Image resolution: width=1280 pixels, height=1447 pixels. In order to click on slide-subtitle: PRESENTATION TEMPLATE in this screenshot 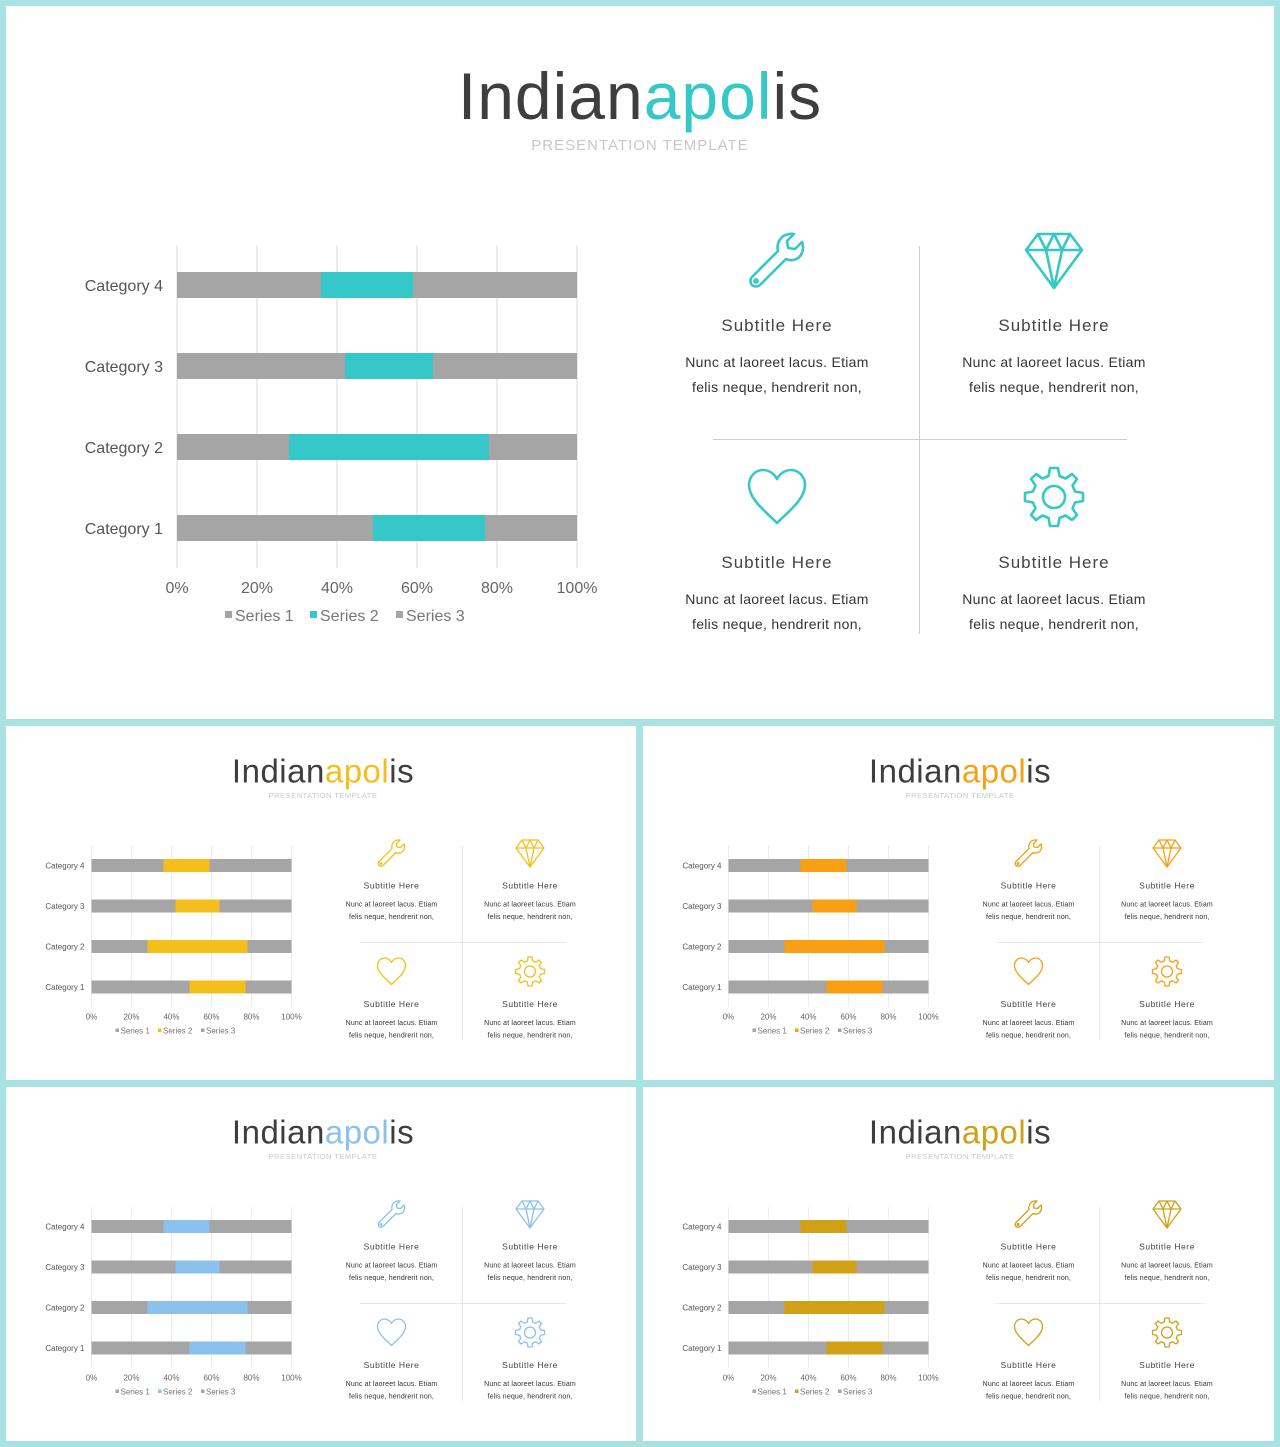, I will do `click(323, 1157)`.